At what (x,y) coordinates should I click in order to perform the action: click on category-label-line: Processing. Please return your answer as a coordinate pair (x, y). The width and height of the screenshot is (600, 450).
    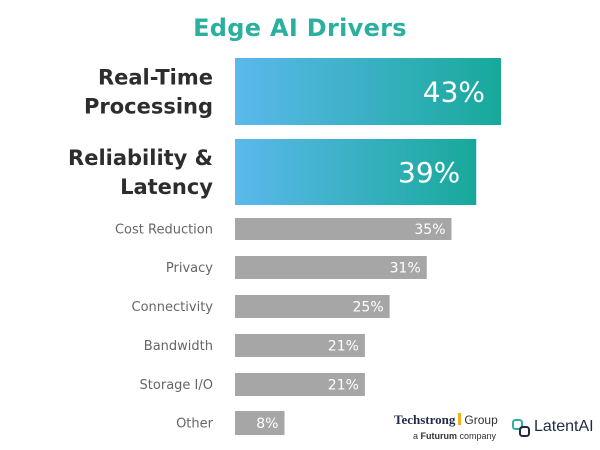
    Looking at the image, I should click on (148, 107).